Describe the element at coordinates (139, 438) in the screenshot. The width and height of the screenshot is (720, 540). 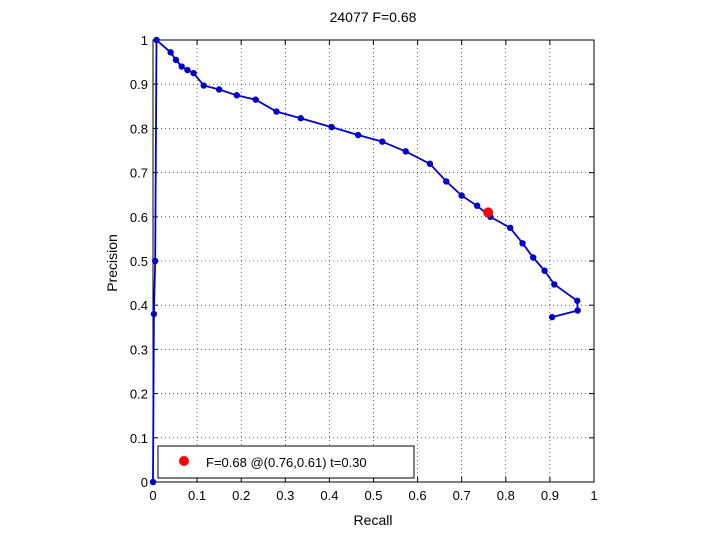
I see `y-tick-label: 0.1` at that location.